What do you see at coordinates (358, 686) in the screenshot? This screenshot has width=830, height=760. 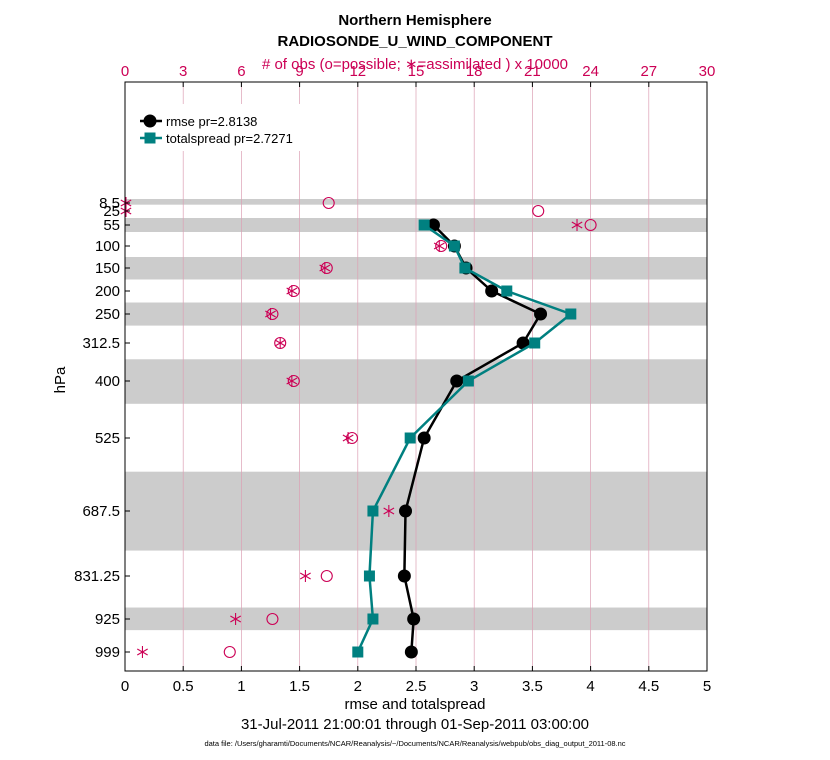 I see `x-tick-label-4: 2` at bounding box center [358, 686].